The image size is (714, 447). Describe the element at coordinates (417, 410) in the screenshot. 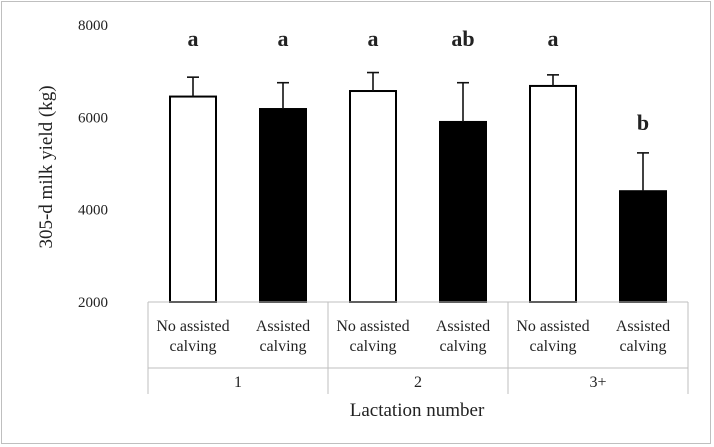

I see `x-axis-title: Lactation number` at that location.